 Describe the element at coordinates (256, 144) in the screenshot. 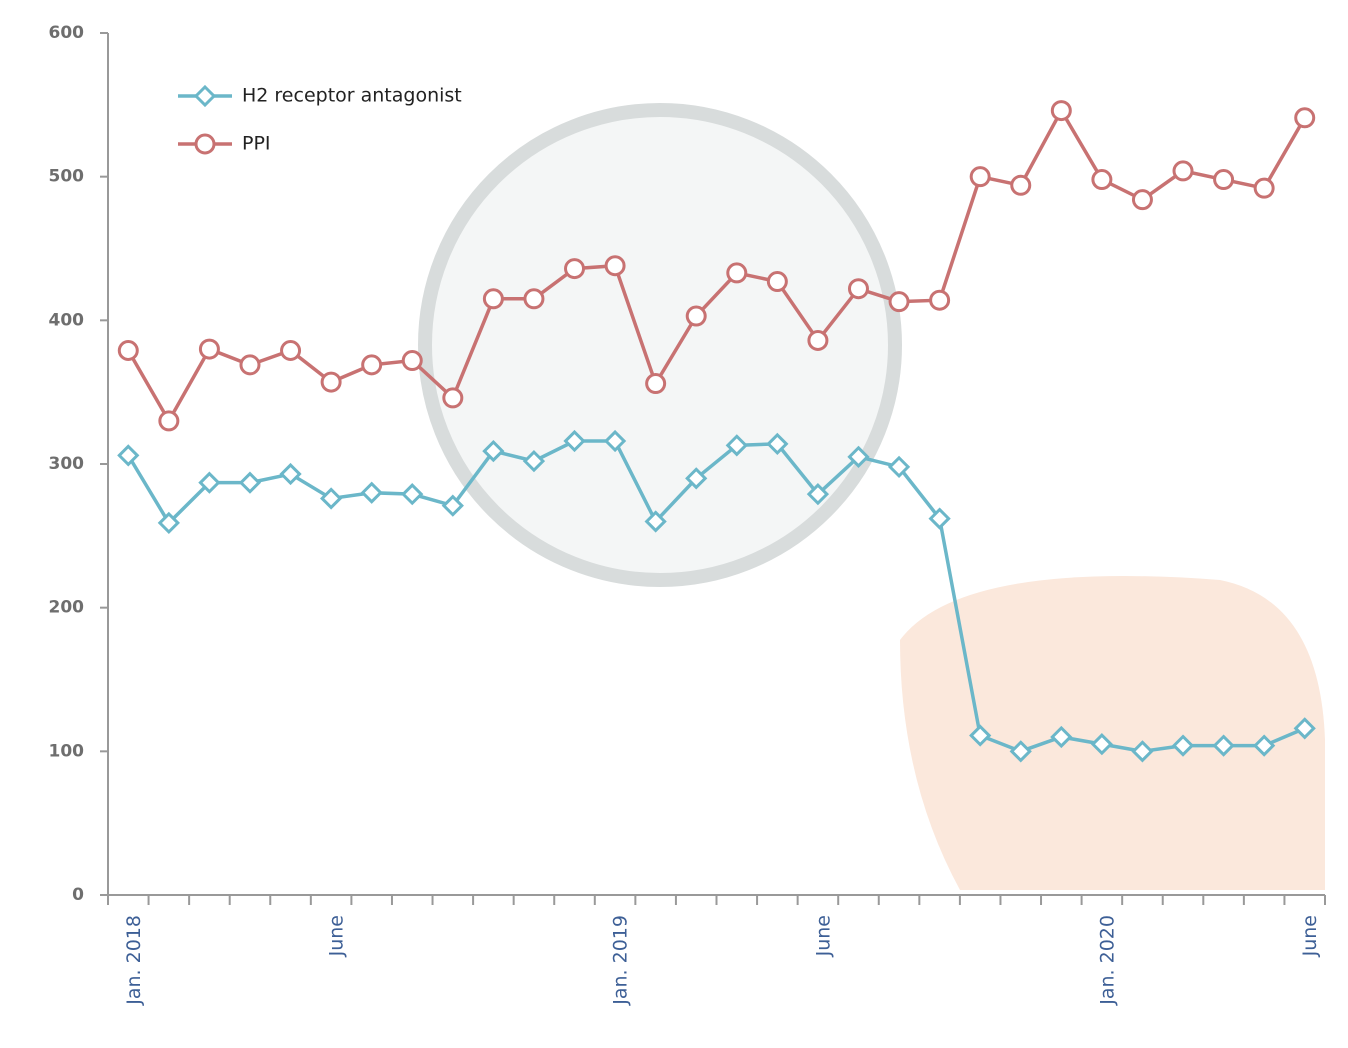

I see `legend-label: PPI` at that location.